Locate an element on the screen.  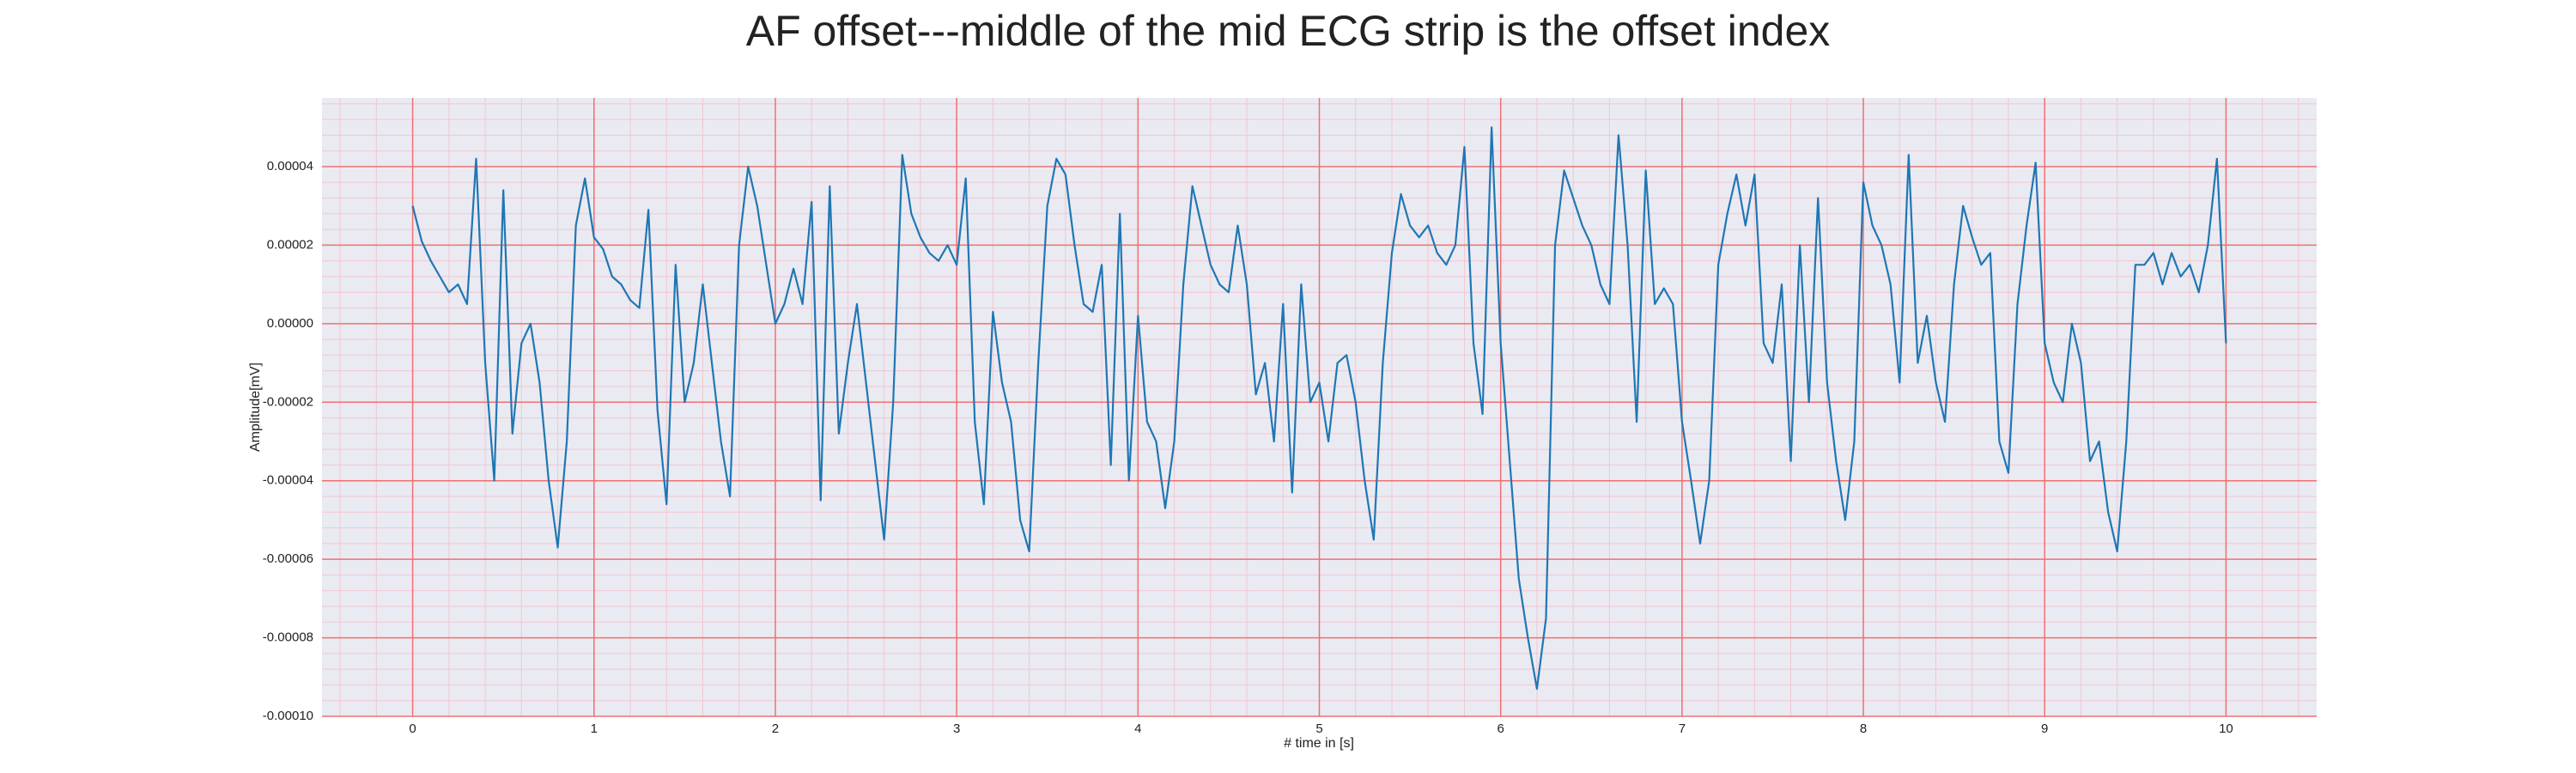
x-tick-label: 10 is located at coordinates (2226, 728).